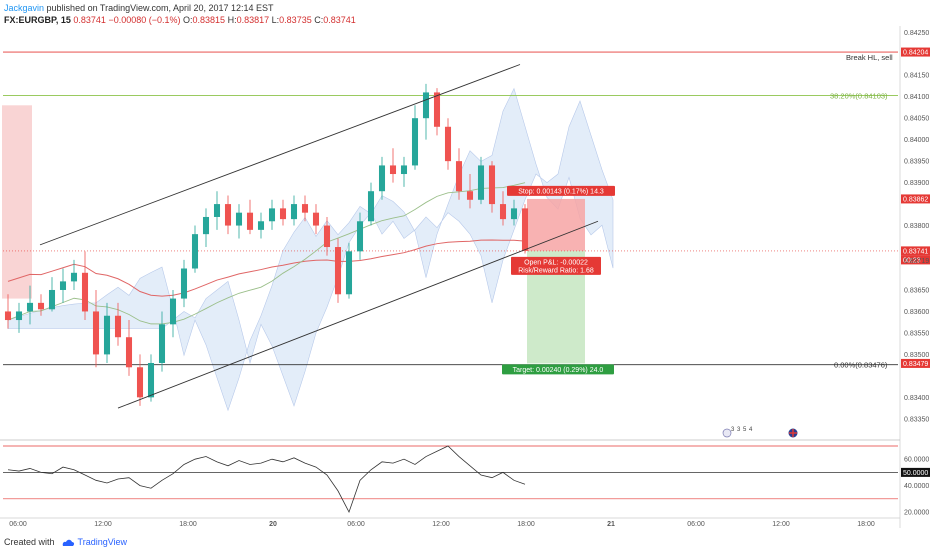 This screenshot has height=550, width=932. What do you see at coordinates (266, 268) in the screenshot?
I see `ma-slow-line` at bounding box center [266, 268].